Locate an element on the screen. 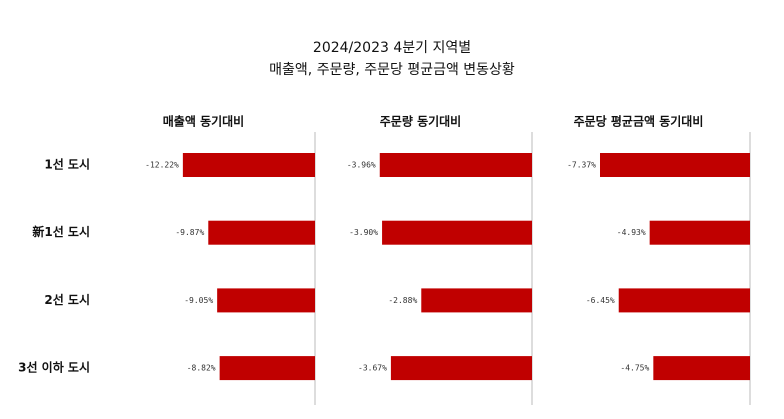 The width and height of the screenshot is (784, 419). value-label: -9.87% is located at coordinates (189, 232).